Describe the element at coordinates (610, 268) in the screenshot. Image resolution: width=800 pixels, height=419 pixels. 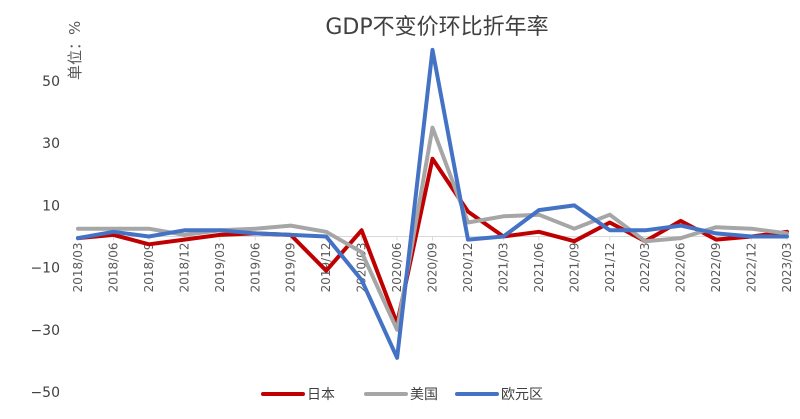
I see `x-tick-label: 2021/12` at that location.